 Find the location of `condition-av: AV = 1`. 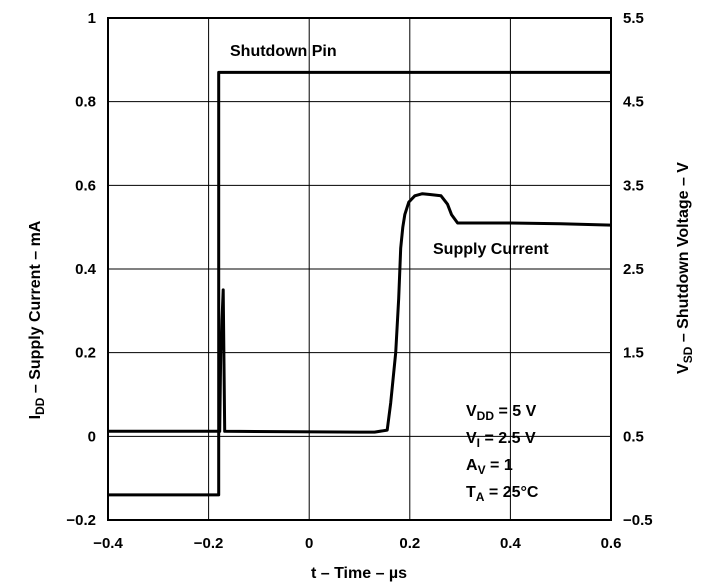

condition-av: AV = 1 is located at coordinates (489, 467).